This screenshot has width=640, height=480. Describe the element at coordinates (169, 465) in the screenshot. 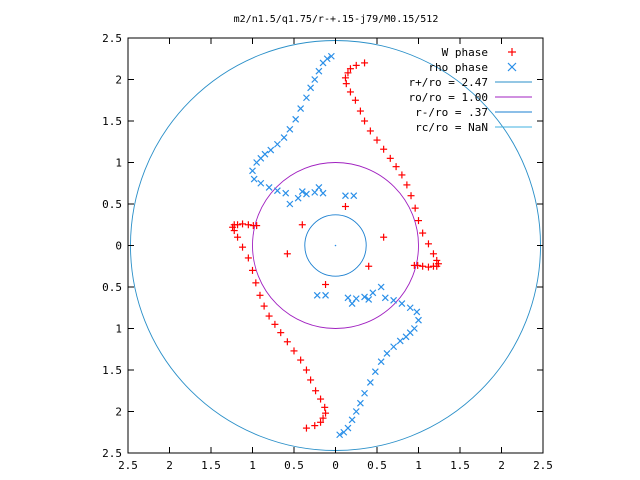

I see `x-tick-label: 2` at that location.